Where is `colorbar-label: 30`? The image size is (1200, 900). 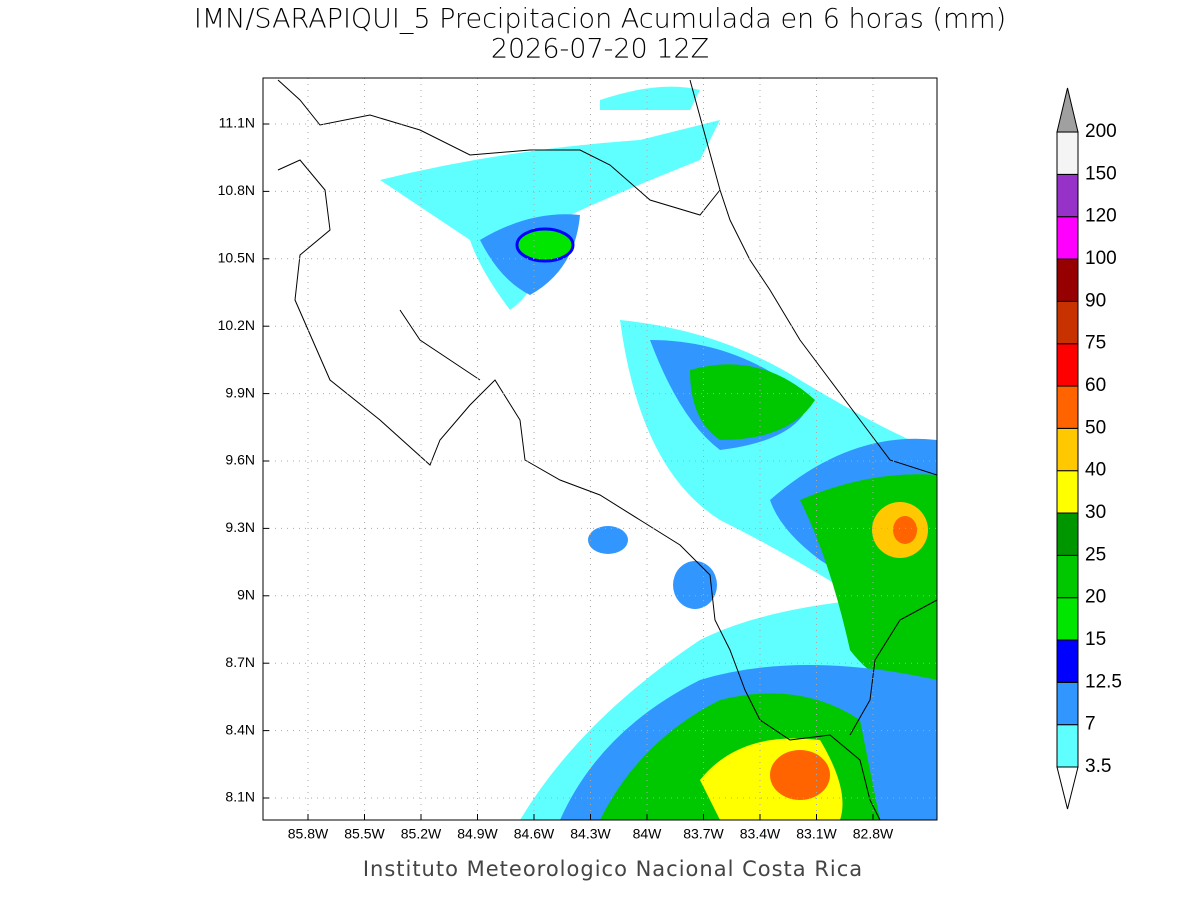 colorbar-label: 30 is located at coordinates (1095, 512).